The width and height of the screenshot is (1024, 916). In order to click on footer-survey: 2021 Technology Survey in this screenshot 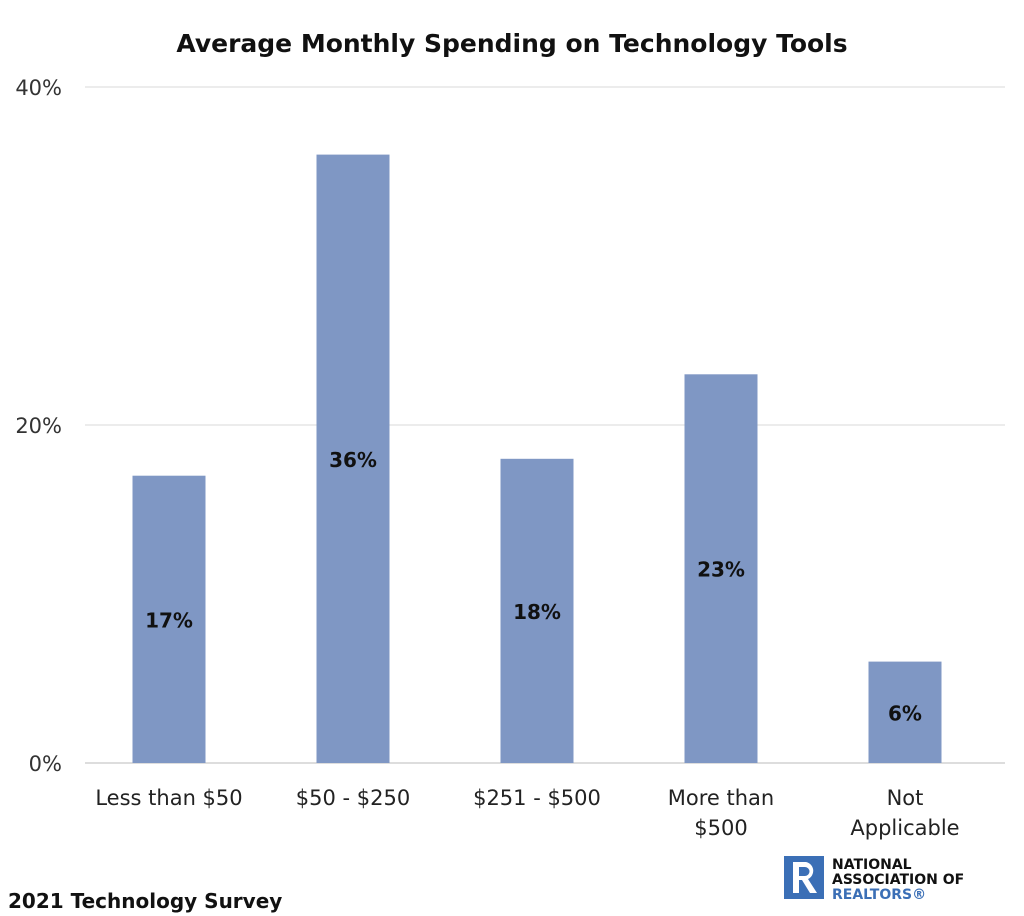, I will do `click(145, 901)`.